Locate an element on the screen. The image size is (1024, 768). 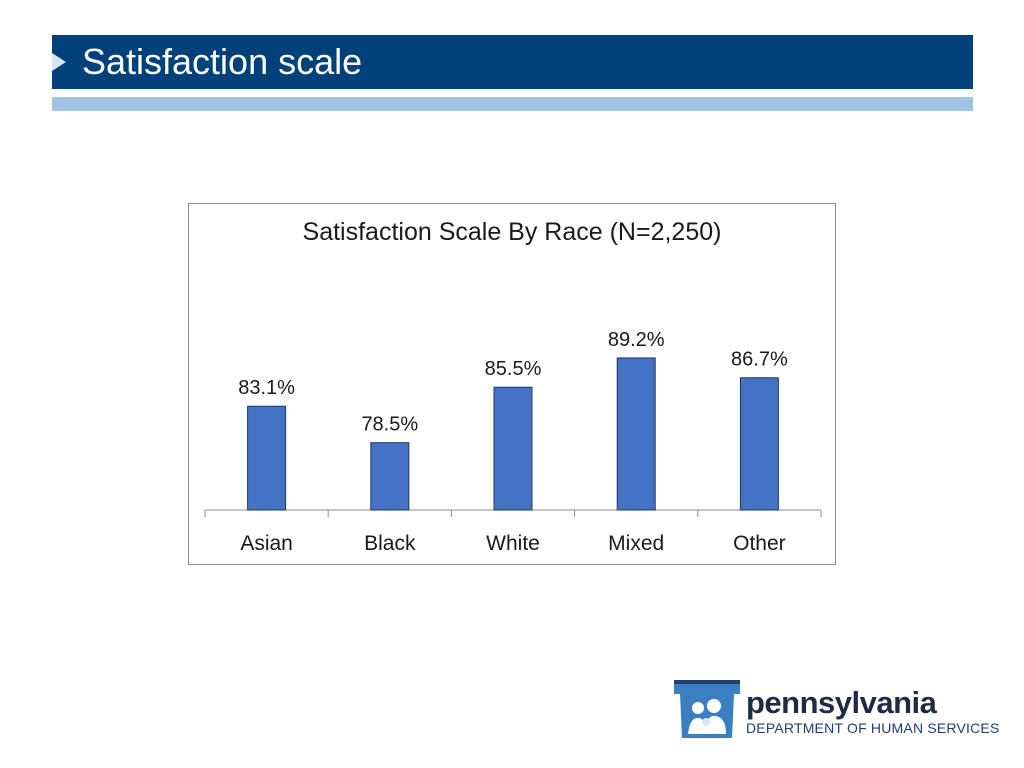
bar-mixed is located at coordinates (636, 434).